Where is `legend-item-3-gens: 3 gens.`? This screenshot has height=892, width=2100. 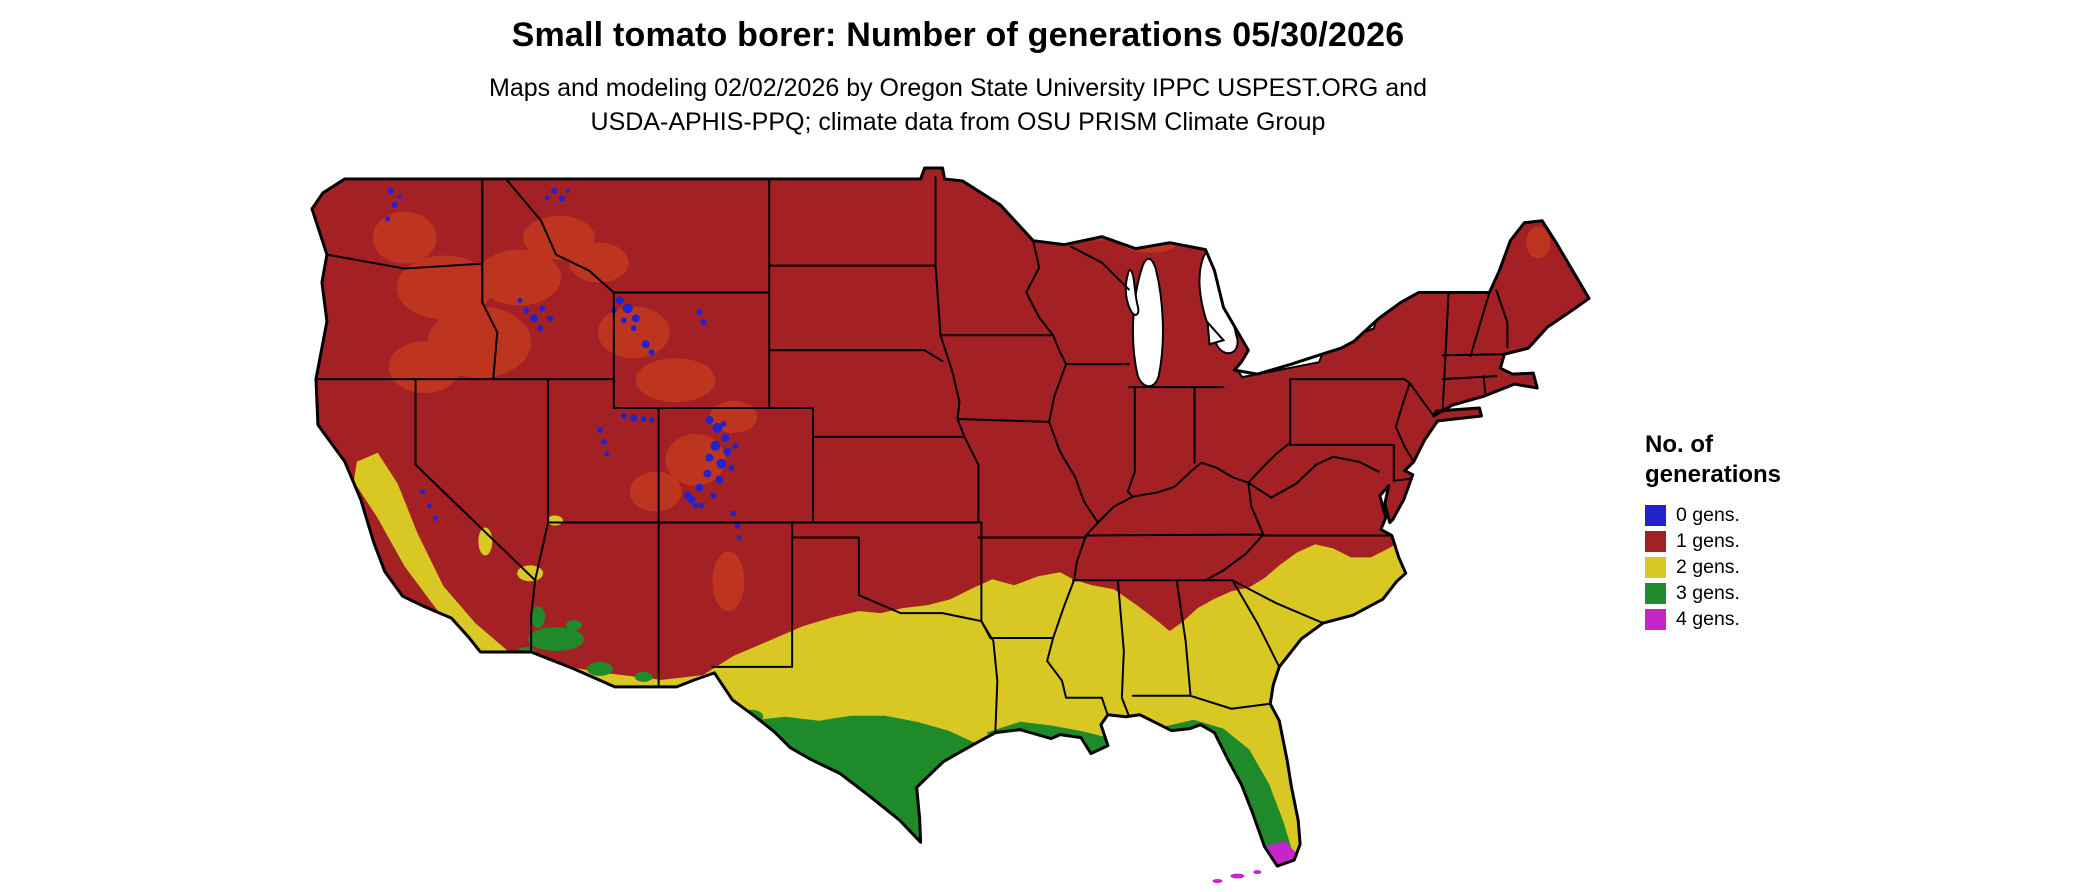 legend-item-3-gens: 3 gens. is located at coordinates (1805, 593).